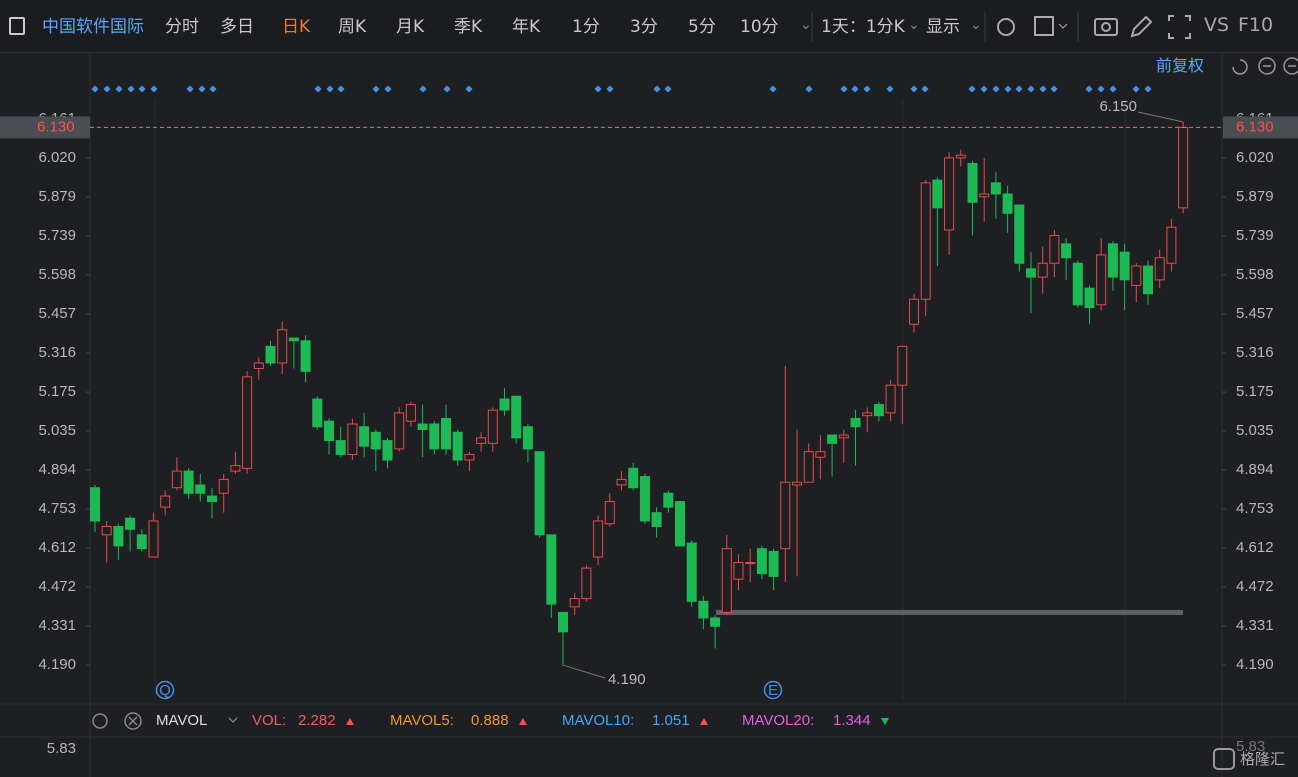 The height and width of the screenshot is (777, 1298). Describe the element at coordinates (1179, 27) in the screenshot. I see `fullscreen-icon` at that location.